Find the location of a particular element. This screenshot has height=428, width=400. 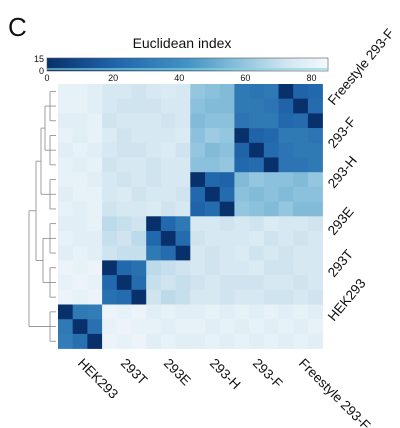

panel-label: C is located at coordinates (17, 27).